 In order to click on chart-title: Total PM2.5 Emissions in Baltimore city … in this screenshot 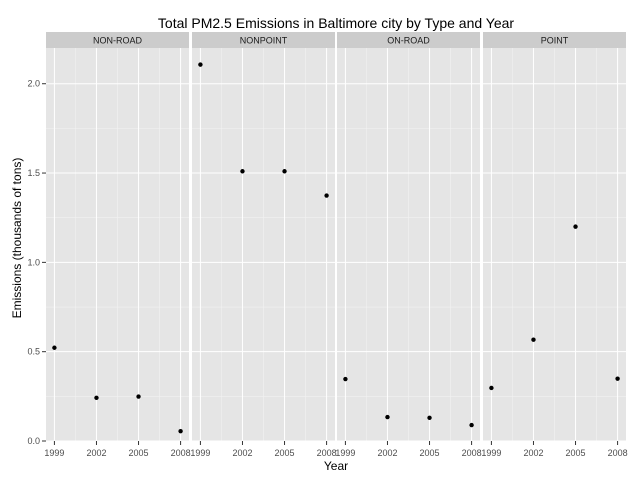, I will do `click(336, 23)`.